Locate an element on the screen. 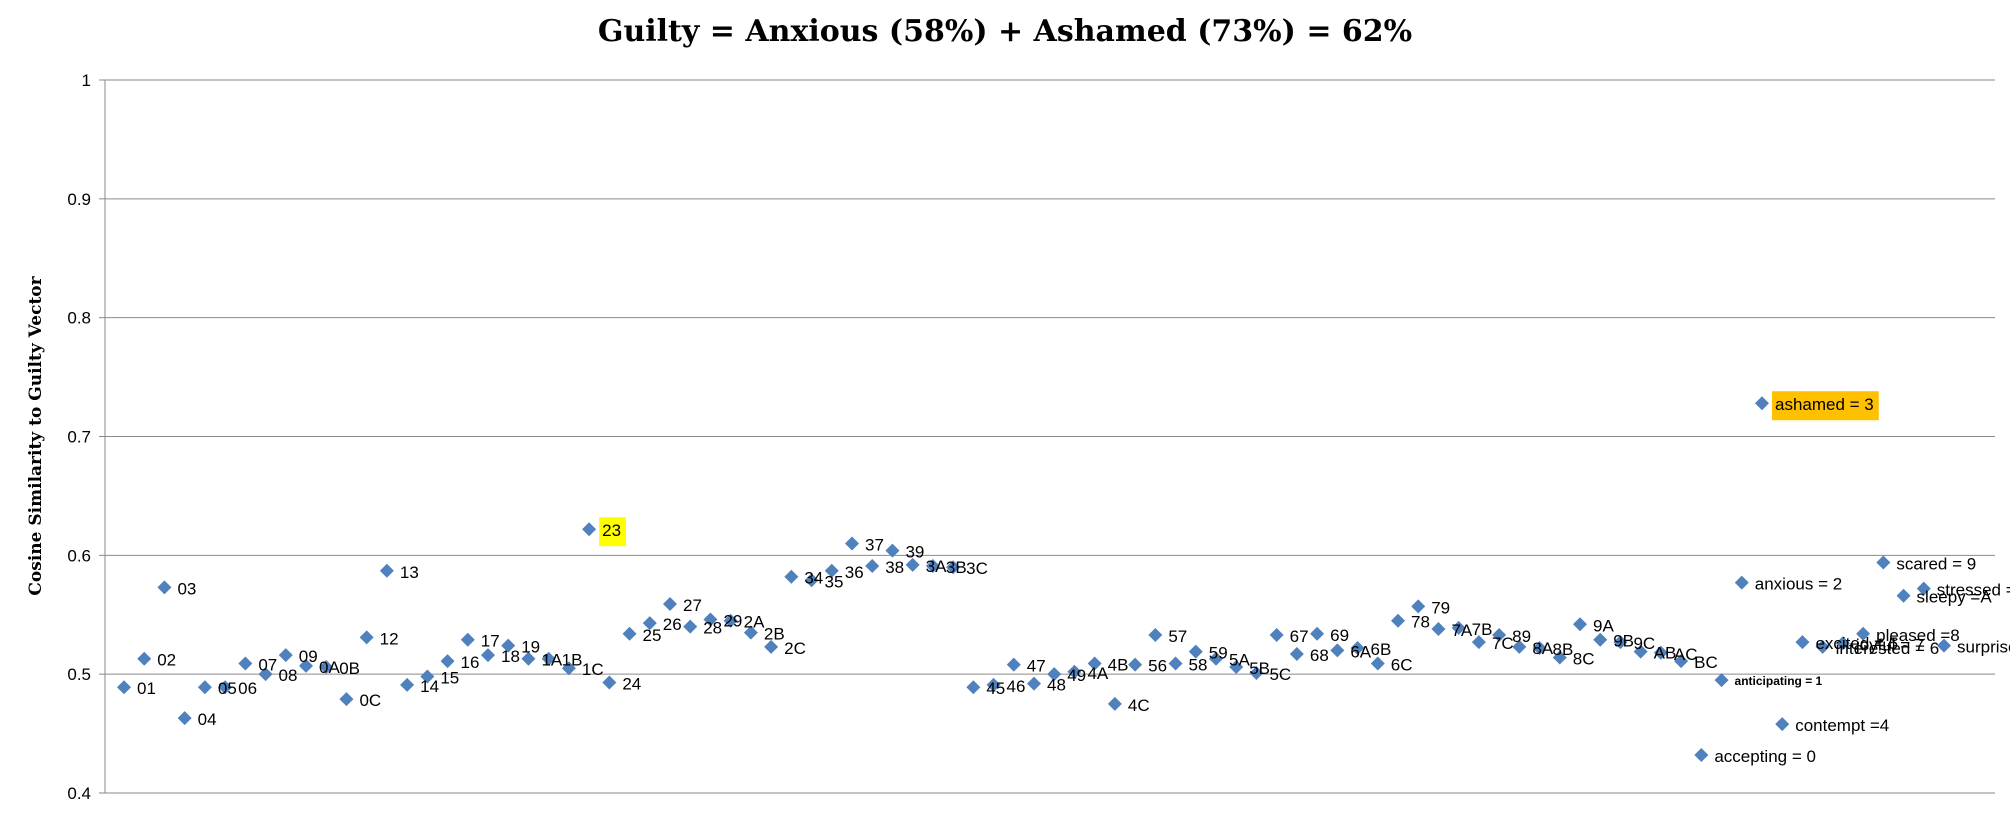  data-label: 46 is located at coordinates (1016, 686).